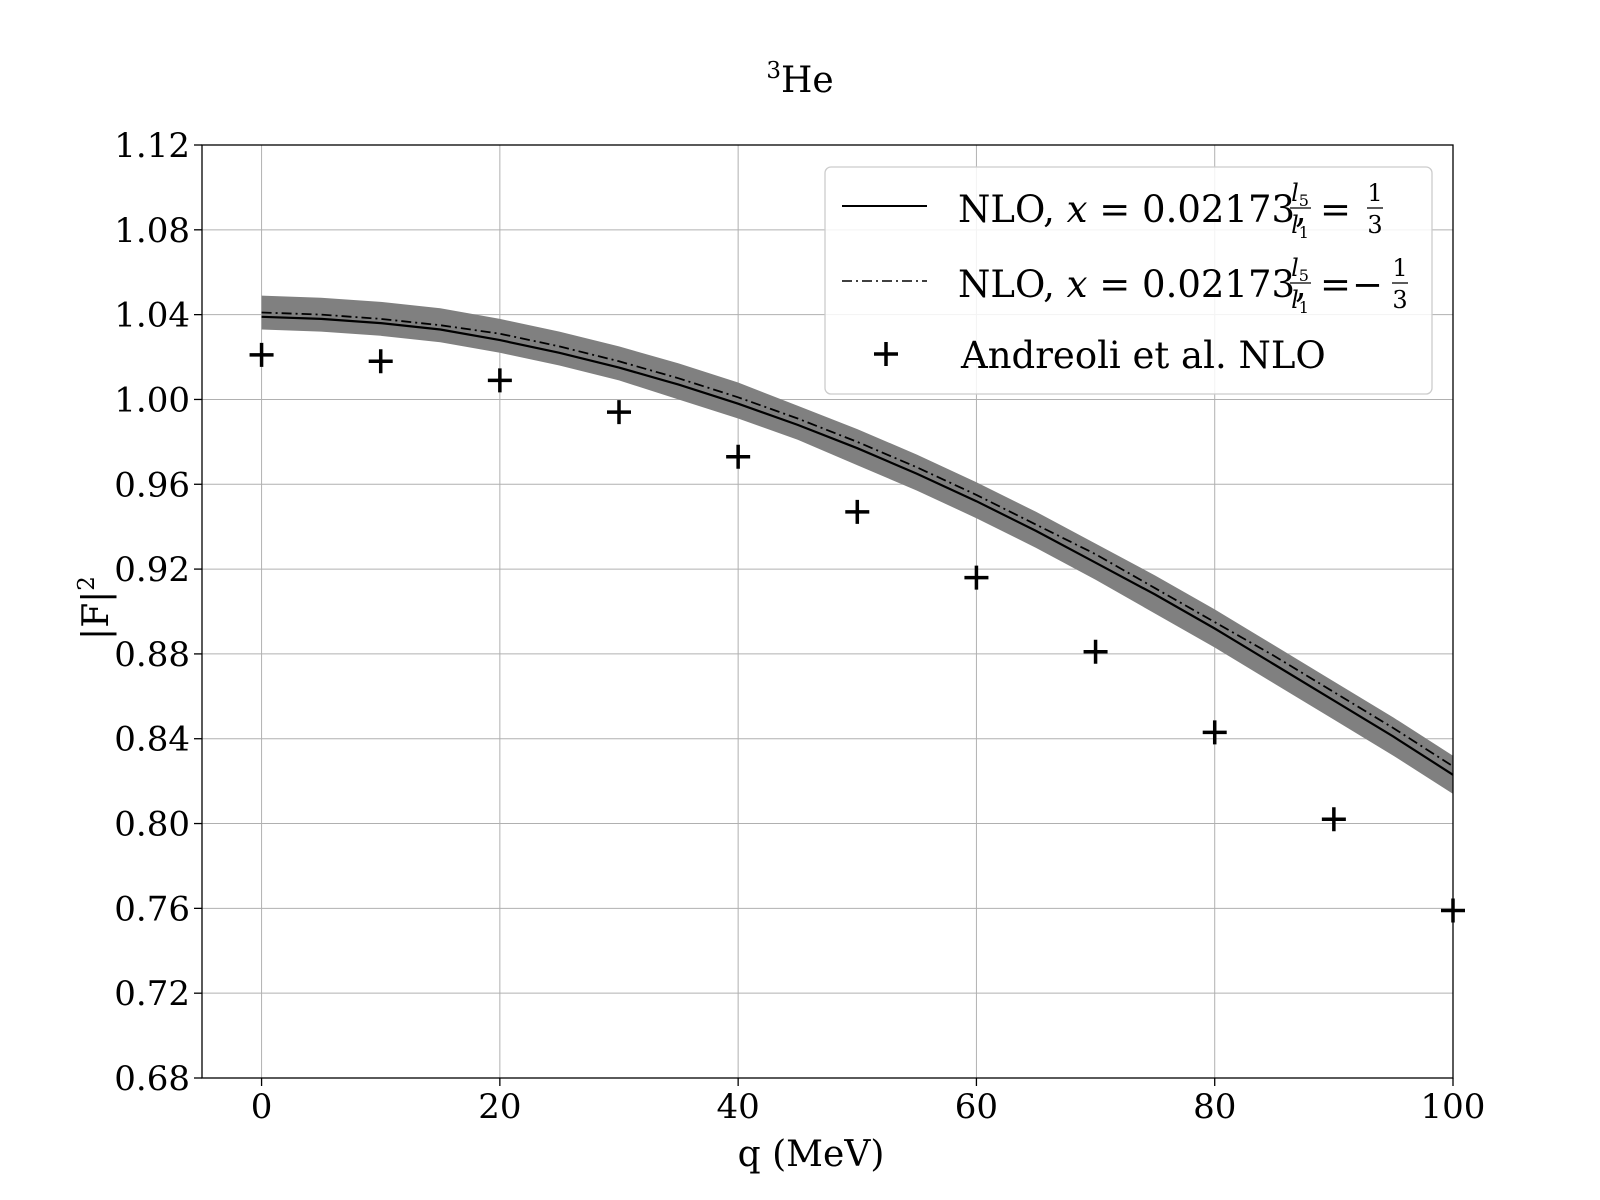  What do you see at coordinates (96, 615) in the screenshot?
I see `y-axis-title-text: |F|` at bounding box center [96, 615].